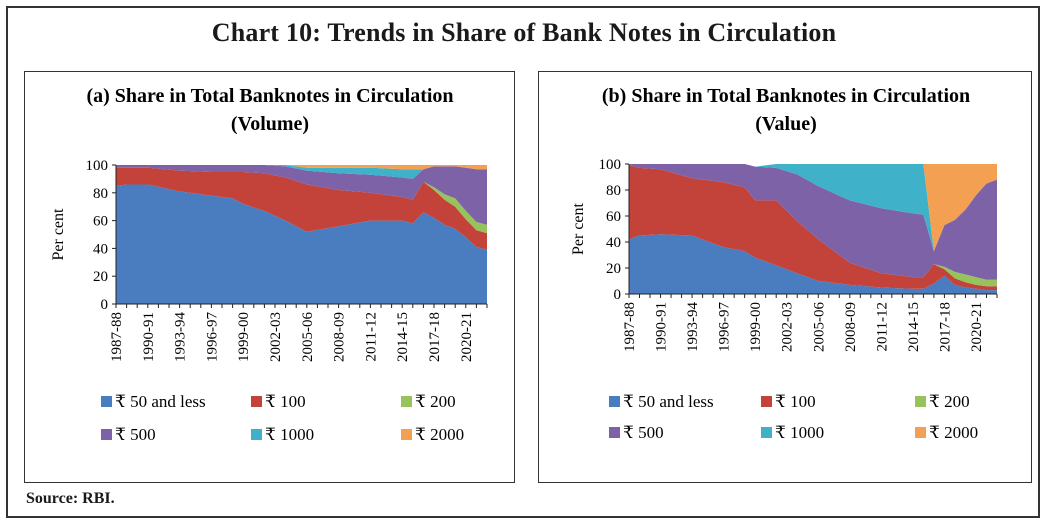  Describe the element at coordinates (785, 124) in the screenshot. I see `chart-subtitle: (Value)` at that location.